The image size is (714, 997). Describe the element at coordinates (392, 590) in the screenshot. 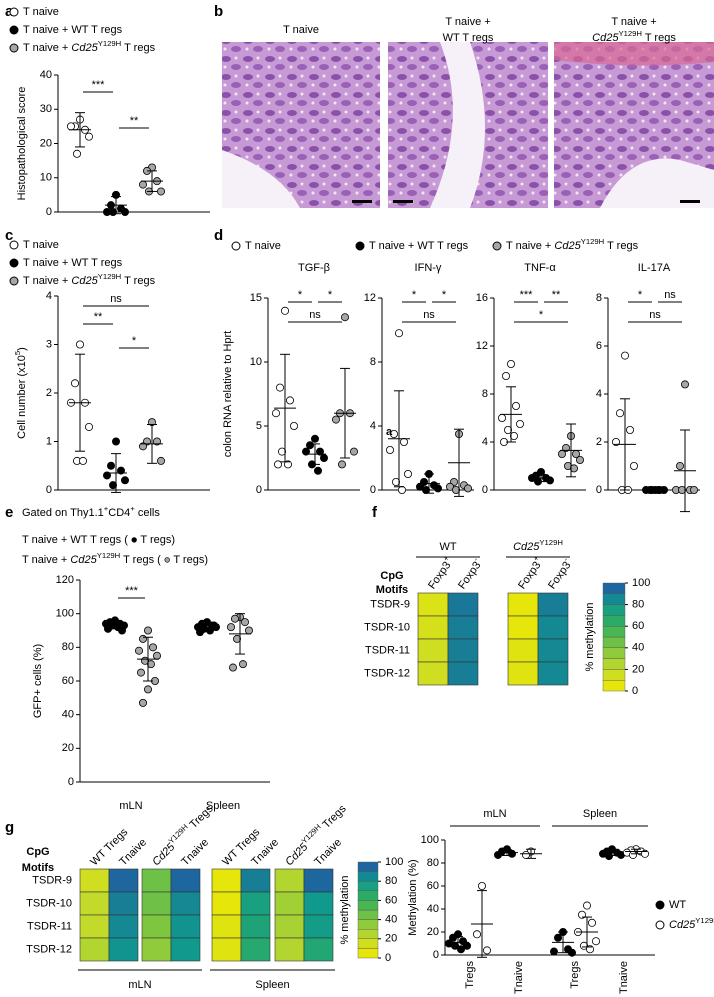

I see `row-header: Motifs` at that location.